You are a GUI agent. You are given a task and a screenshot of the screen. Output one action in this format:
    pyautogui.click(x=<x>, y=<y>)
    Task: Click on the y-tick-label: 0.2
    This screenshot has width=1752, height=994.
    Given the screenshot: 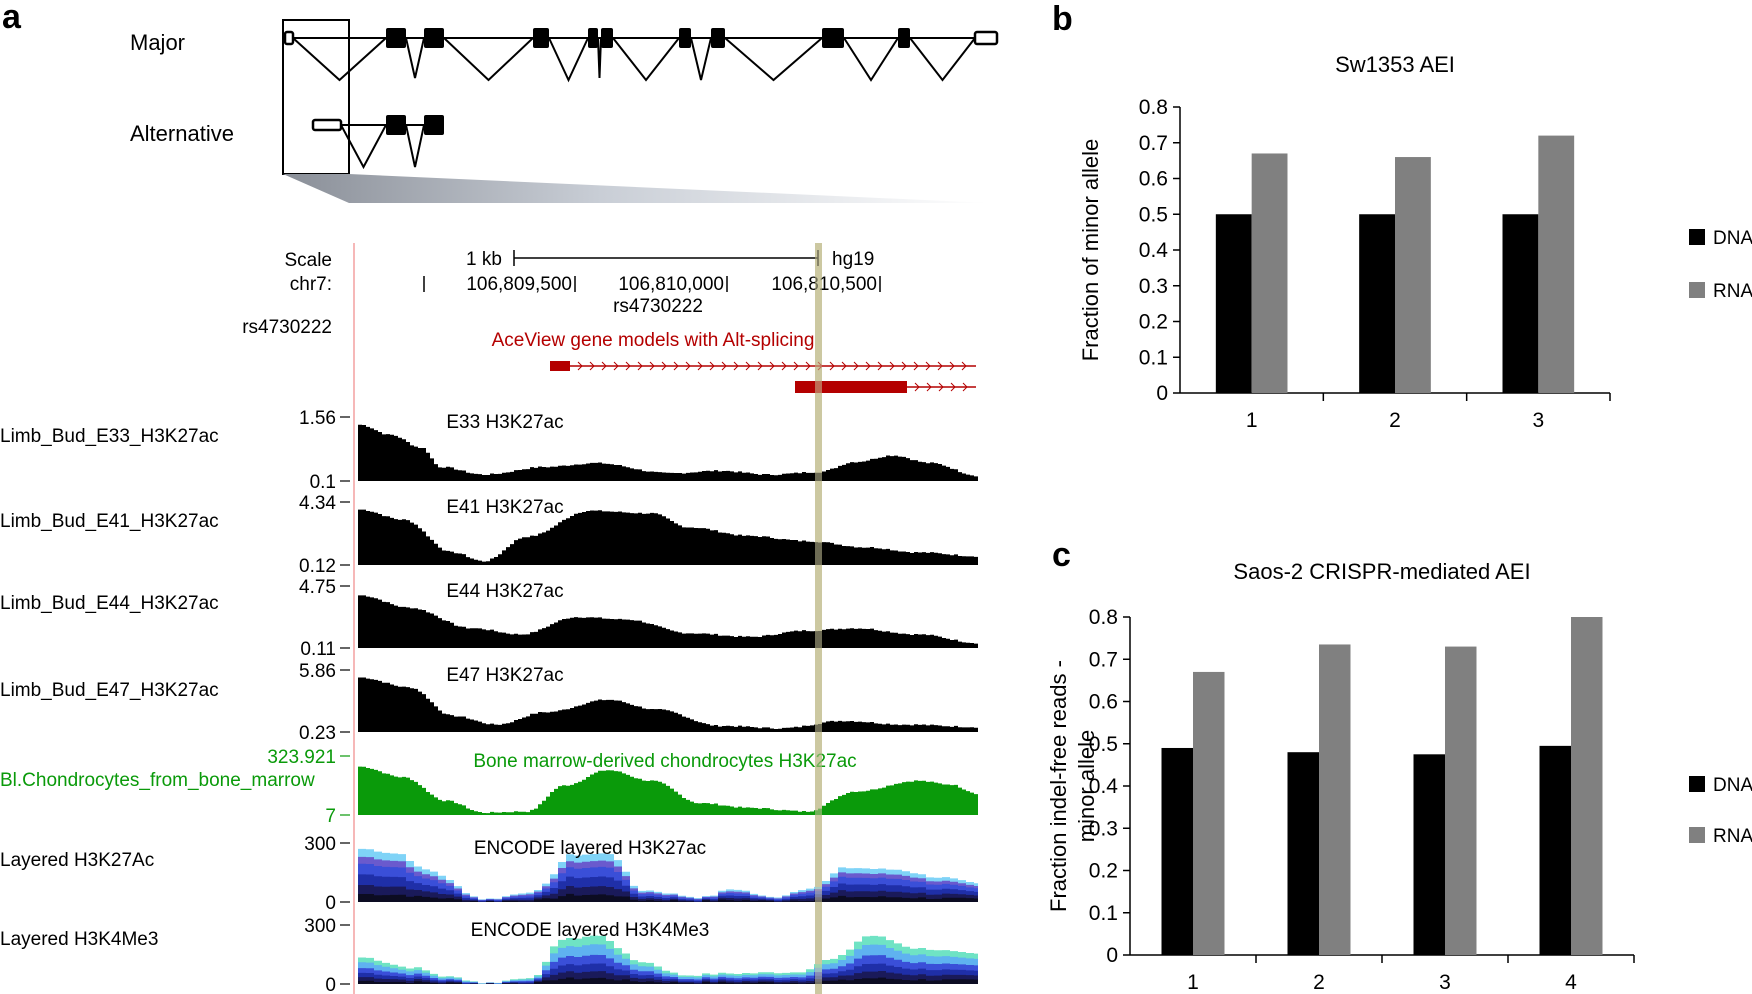 What is the action you would take?
    pyautogui.click(x=1153, y=322)
    